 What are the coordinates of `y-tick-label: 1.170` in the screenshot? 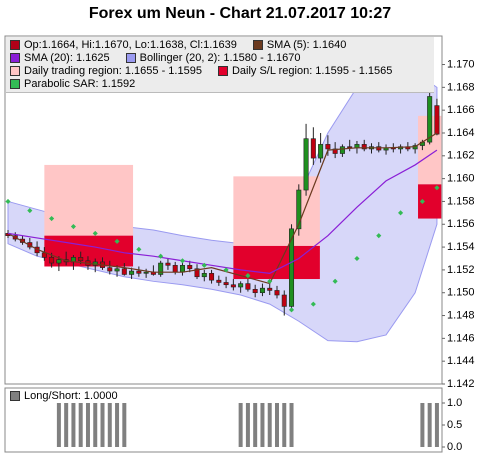 It's located at (461, 64).